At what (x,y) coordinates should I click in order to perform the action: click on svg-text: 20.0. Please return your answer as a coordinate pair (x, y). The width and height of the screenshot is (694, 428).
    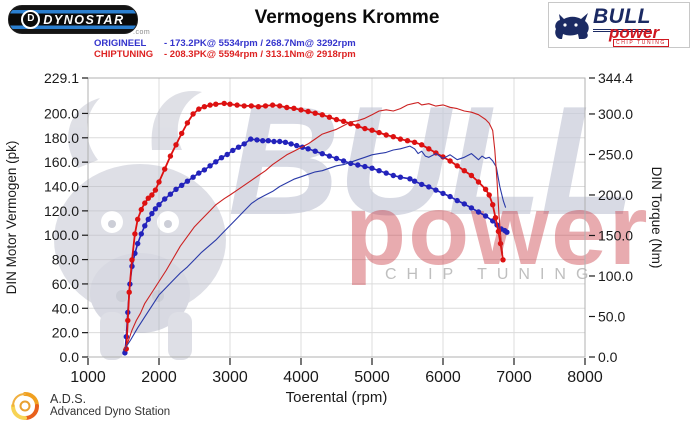
    Looking at the image, I should click on (65, 333).